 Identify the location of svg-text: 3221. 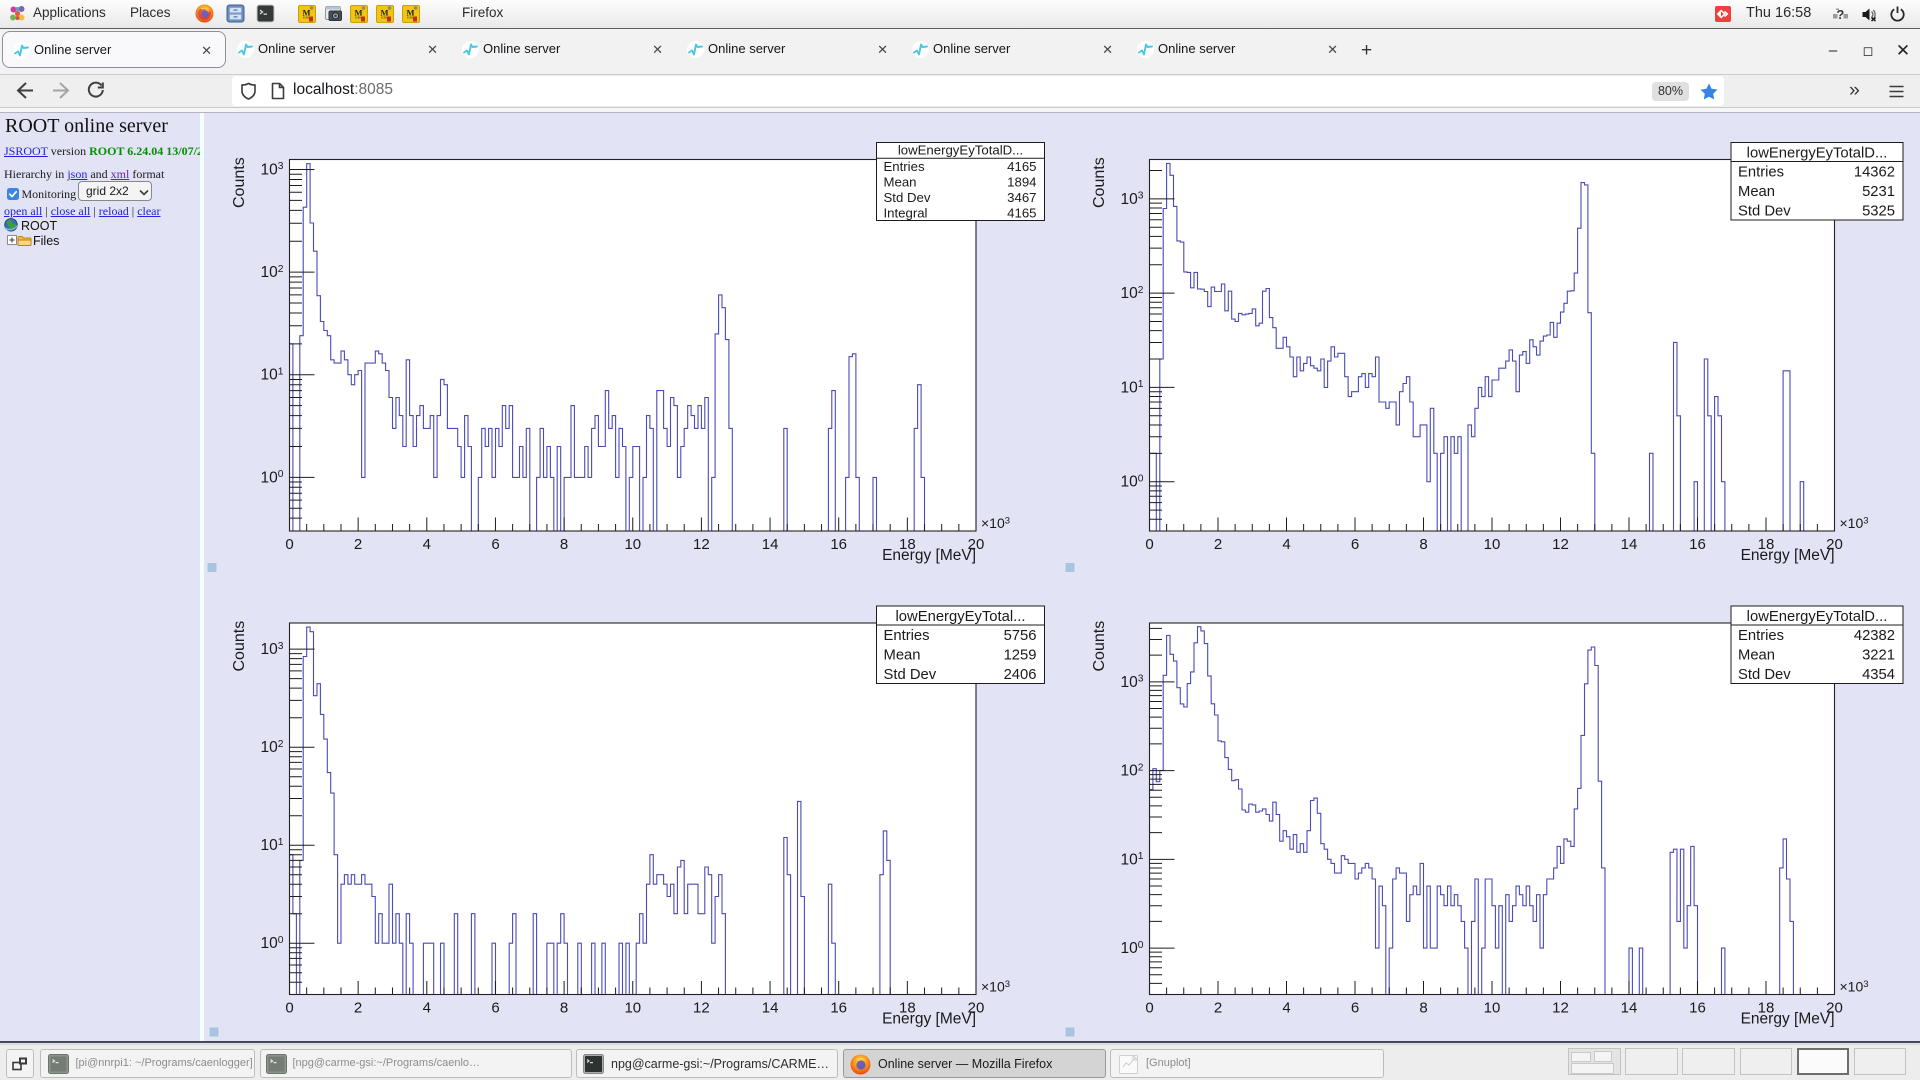
(1878, 656).